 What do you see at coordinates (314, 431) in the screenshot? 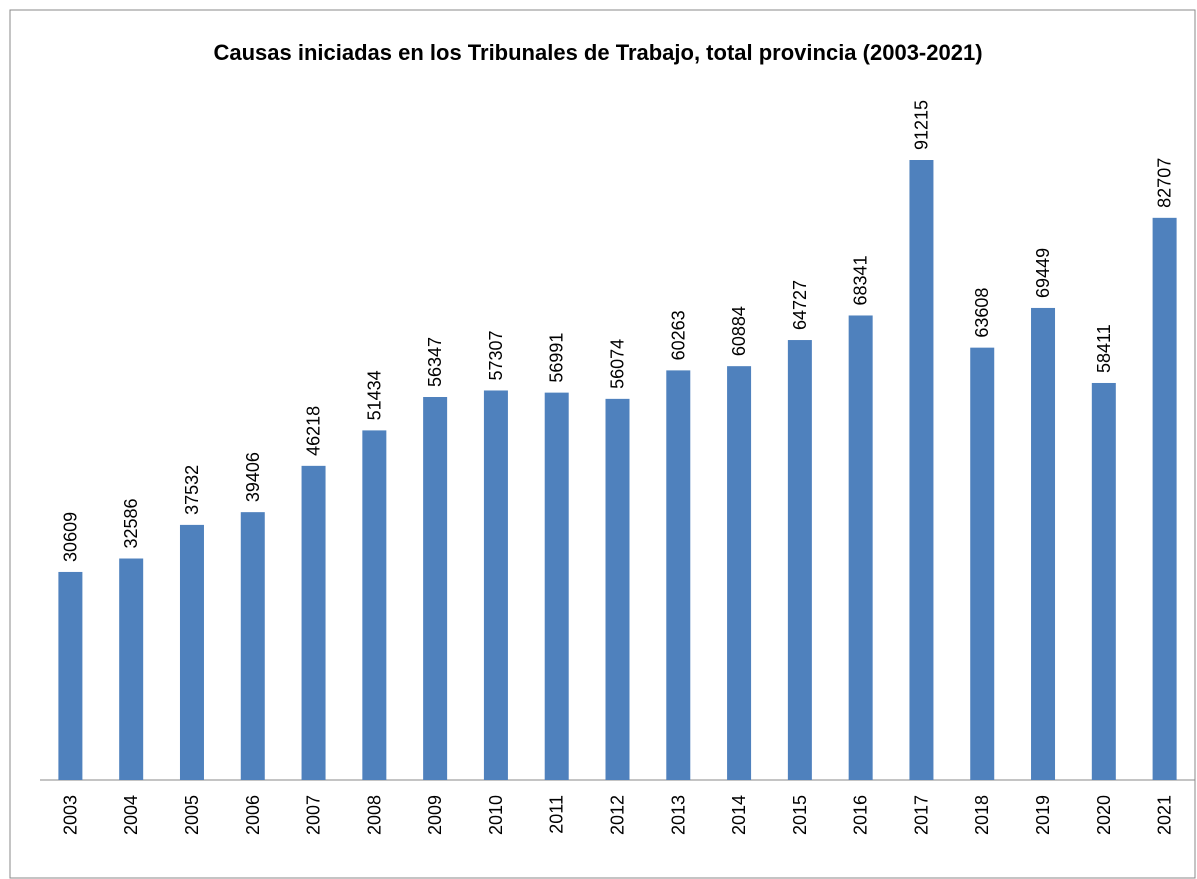
I see `data-label: 46218` at bounding box center [314, 431].